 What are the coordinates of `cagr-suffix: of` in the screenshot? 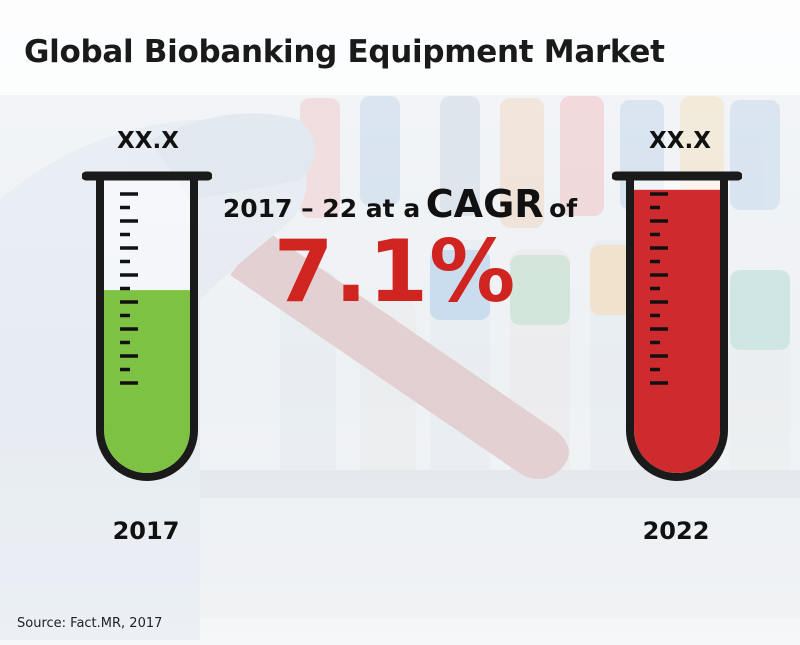 It's located at (563, 208).